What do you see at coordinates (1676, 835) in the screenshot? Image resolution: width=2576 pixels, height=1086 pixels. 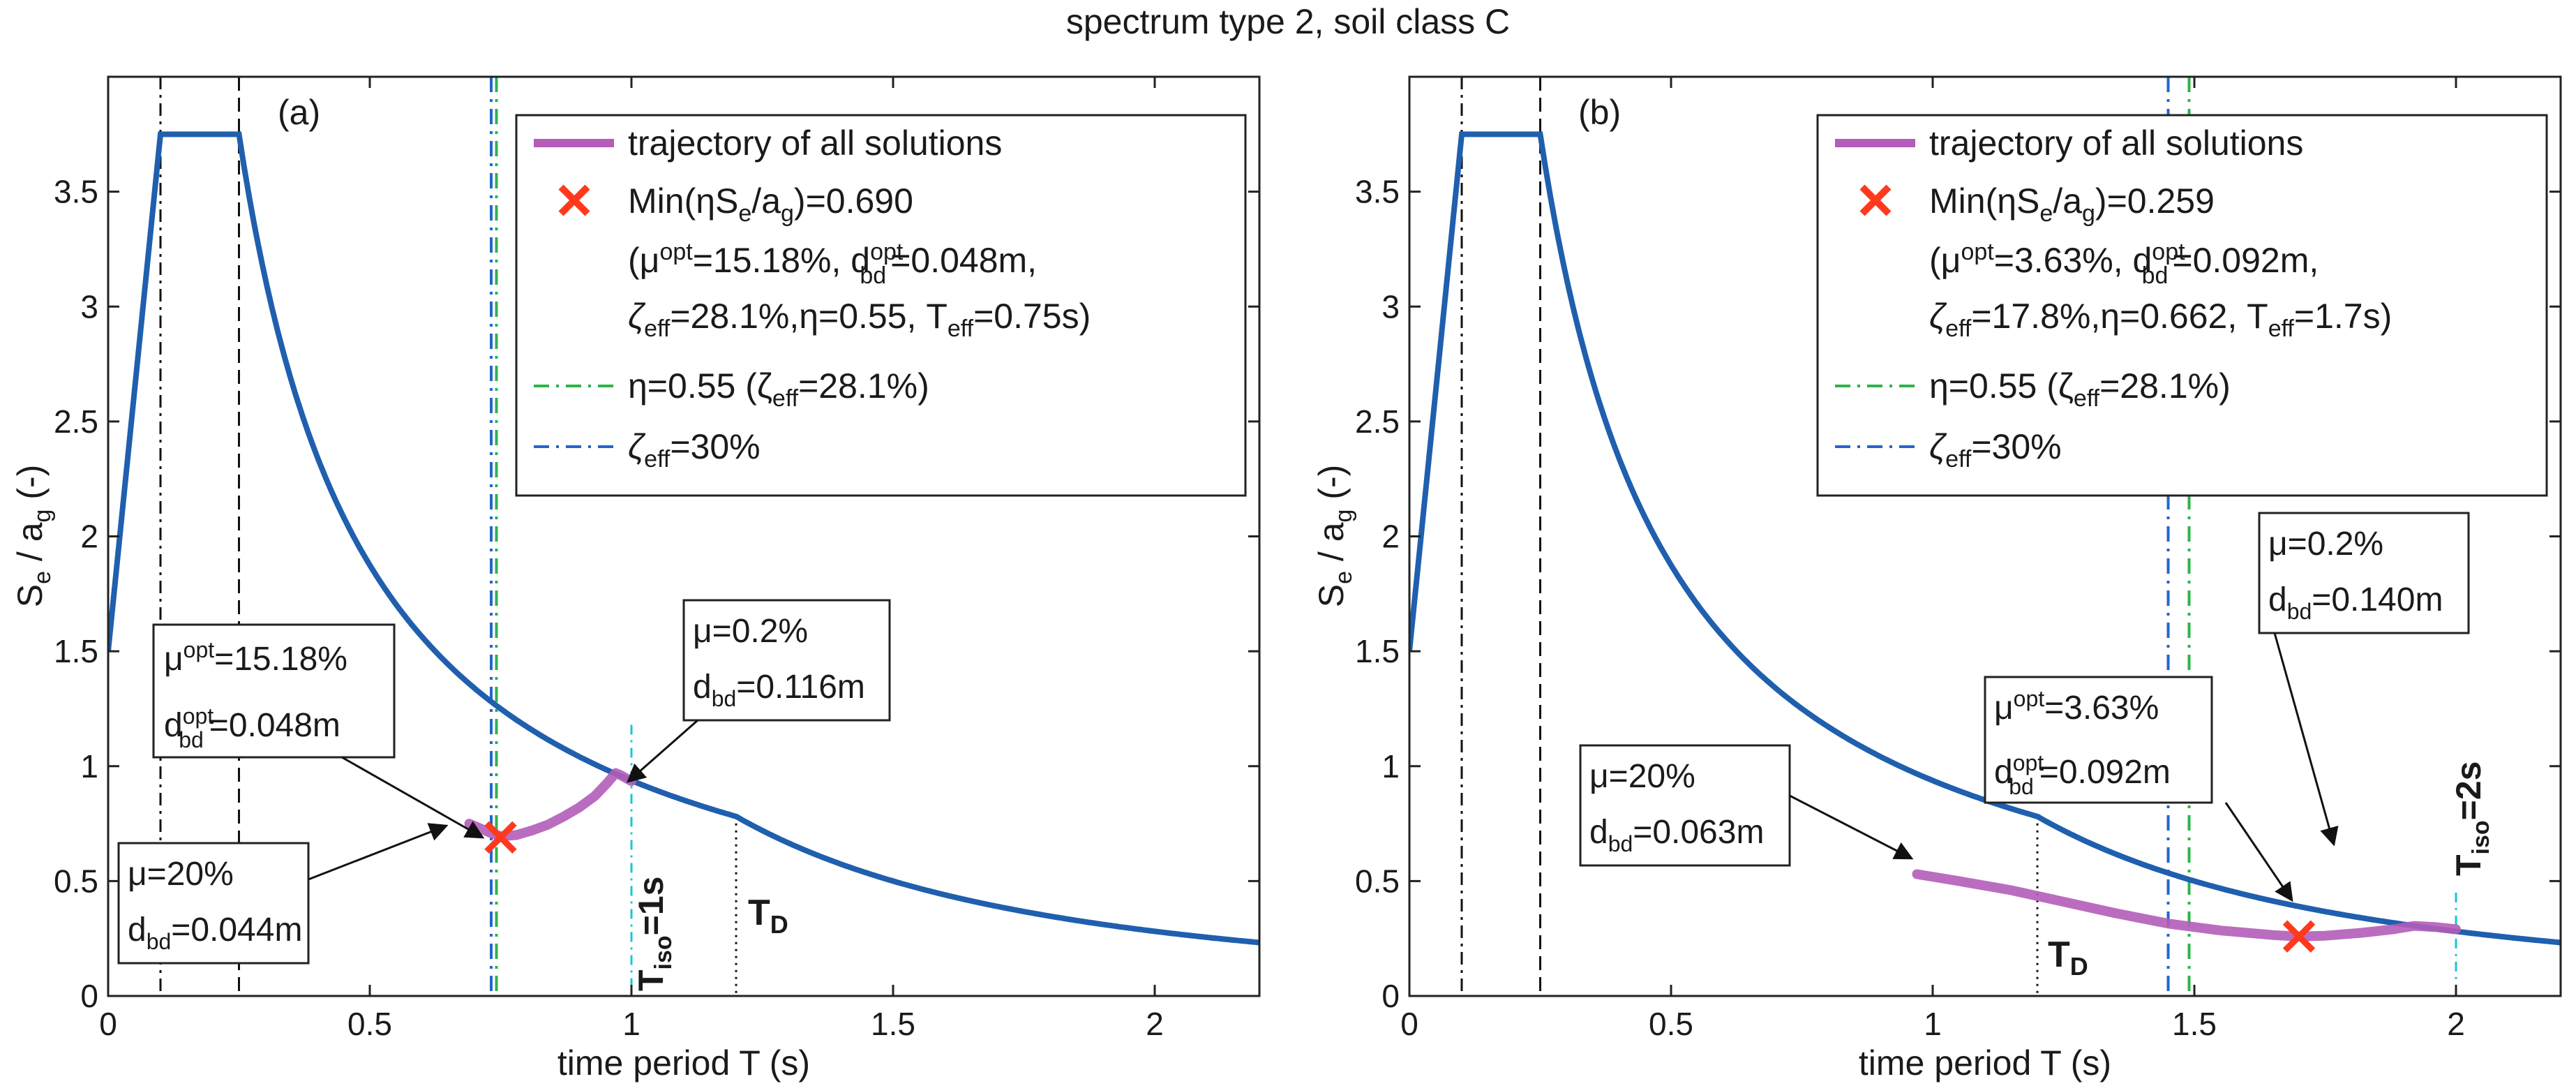 I see `svg-text: dbd=0.063m` at bounding box center [1676, 835].